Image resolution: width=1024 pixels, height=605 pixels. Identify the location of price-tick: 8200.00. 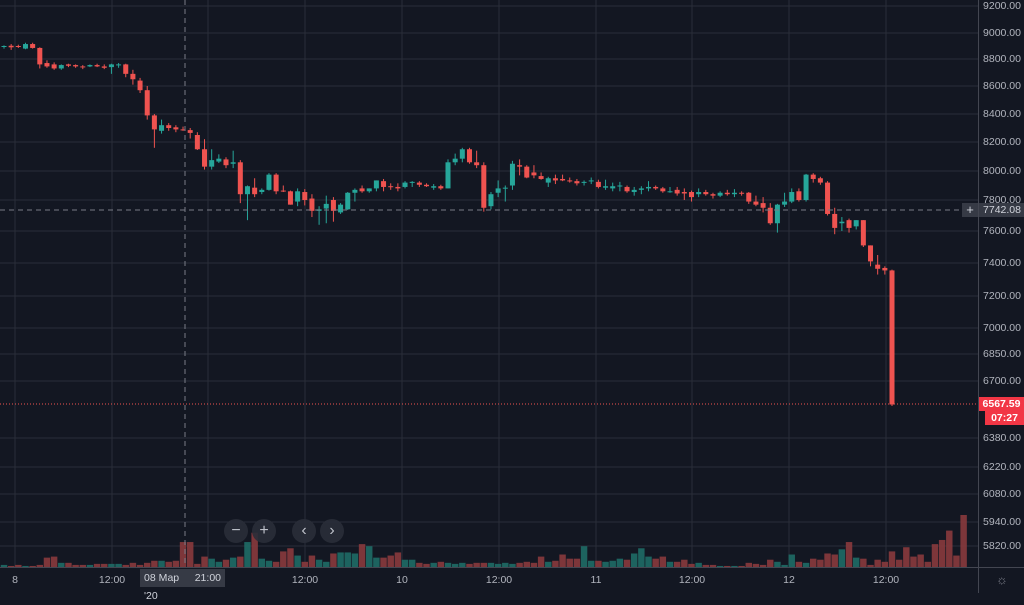
(1002, 142).